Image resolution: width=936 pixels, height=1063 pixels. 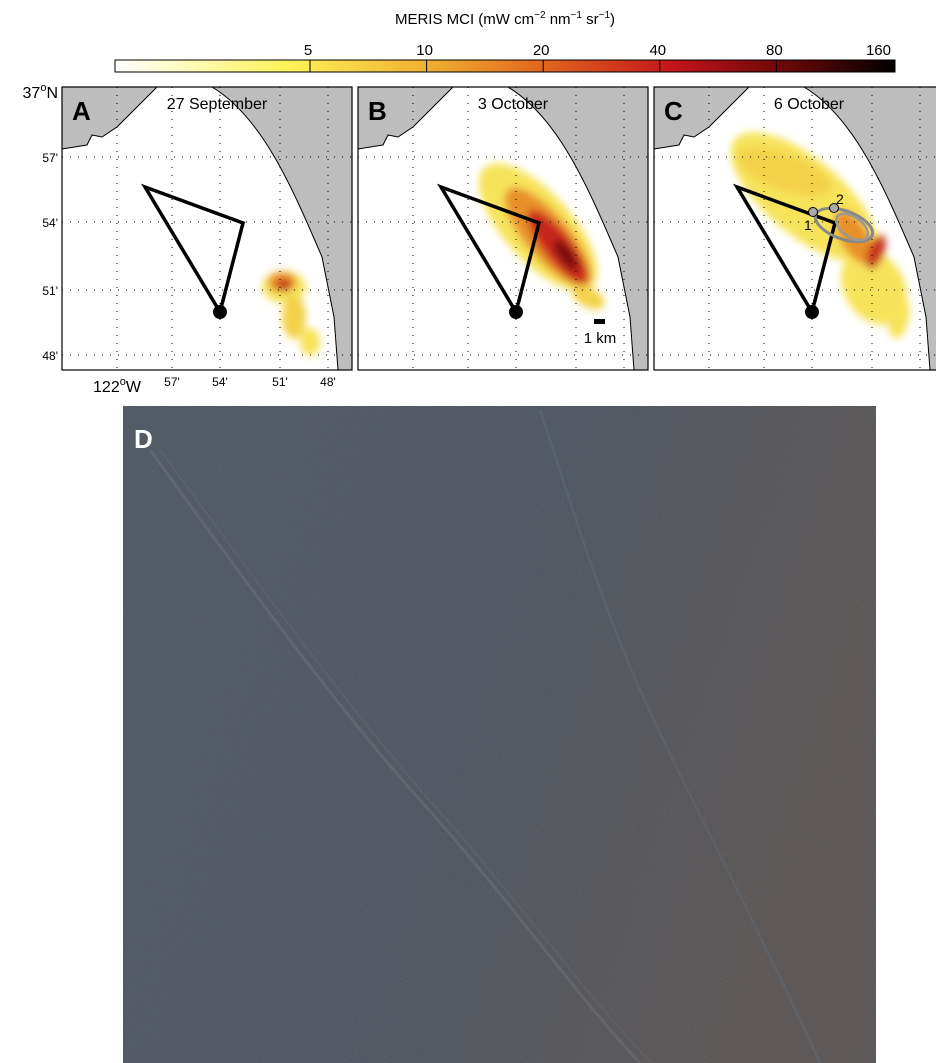 I want to click on title-part: sr, so click(x=590, y=19).